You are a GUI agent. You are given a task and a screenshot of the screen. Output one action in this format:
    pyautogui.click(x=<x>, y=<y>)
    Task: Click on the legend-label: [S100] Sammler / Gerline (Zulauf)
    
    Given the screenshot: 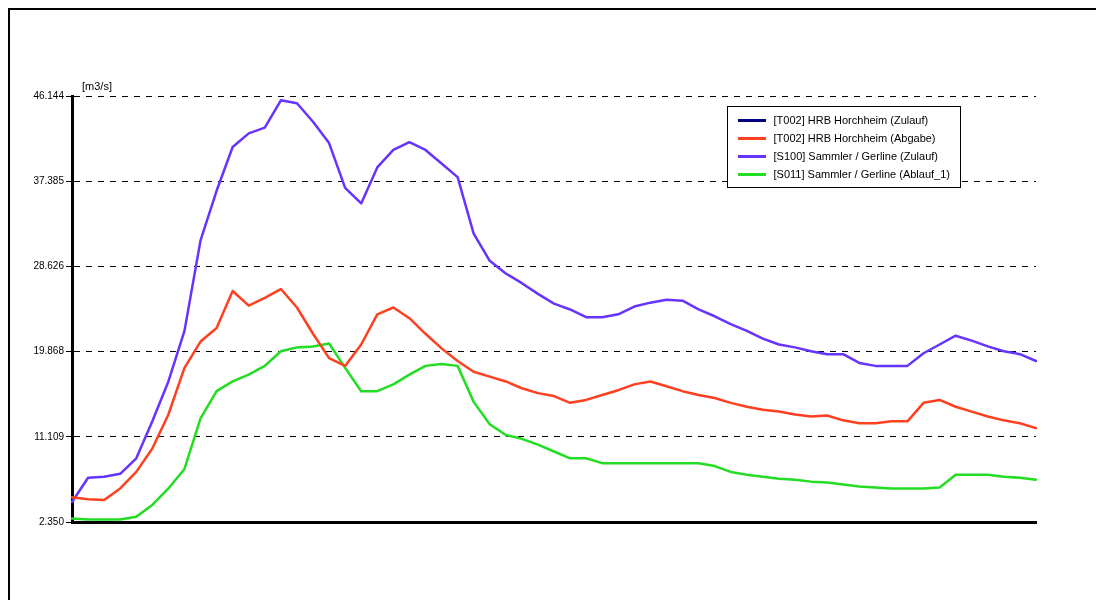 What is the action you would take?
    pyautogui.click(x=855, y=156)
    